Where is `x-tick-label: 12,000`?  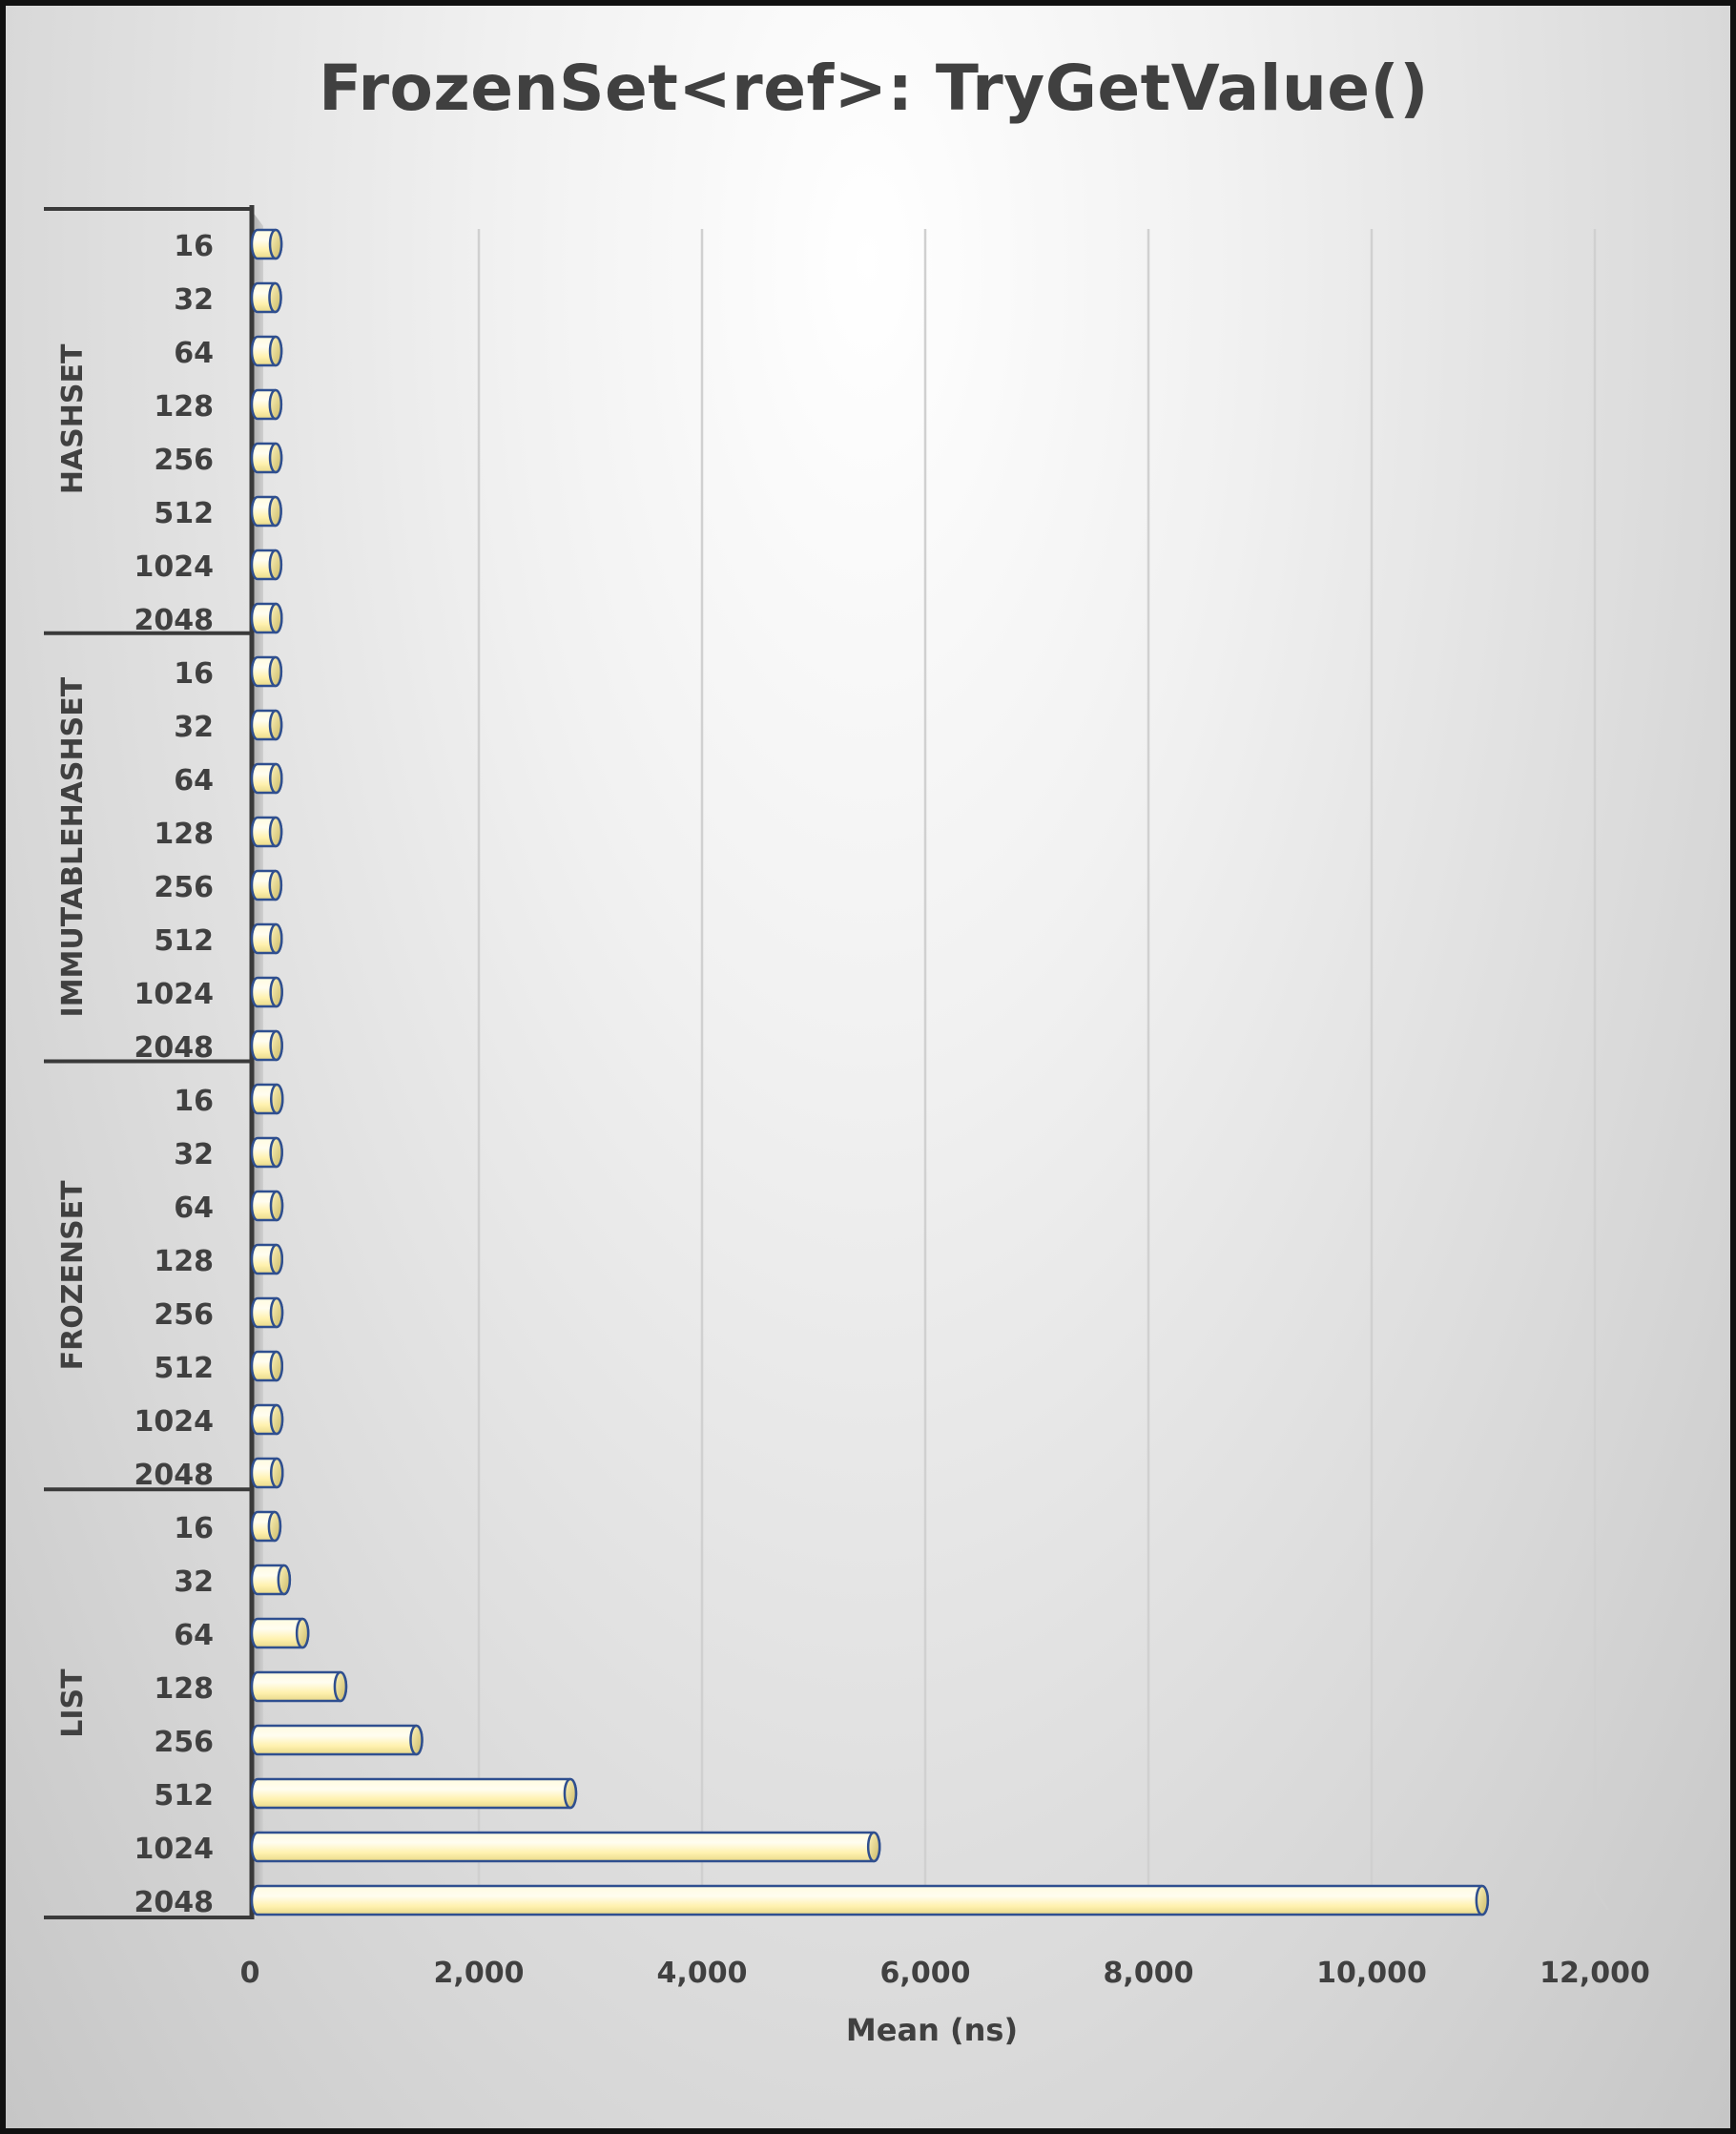 x-tick-label: 12,000 is located at coordinates (1595, 1973).